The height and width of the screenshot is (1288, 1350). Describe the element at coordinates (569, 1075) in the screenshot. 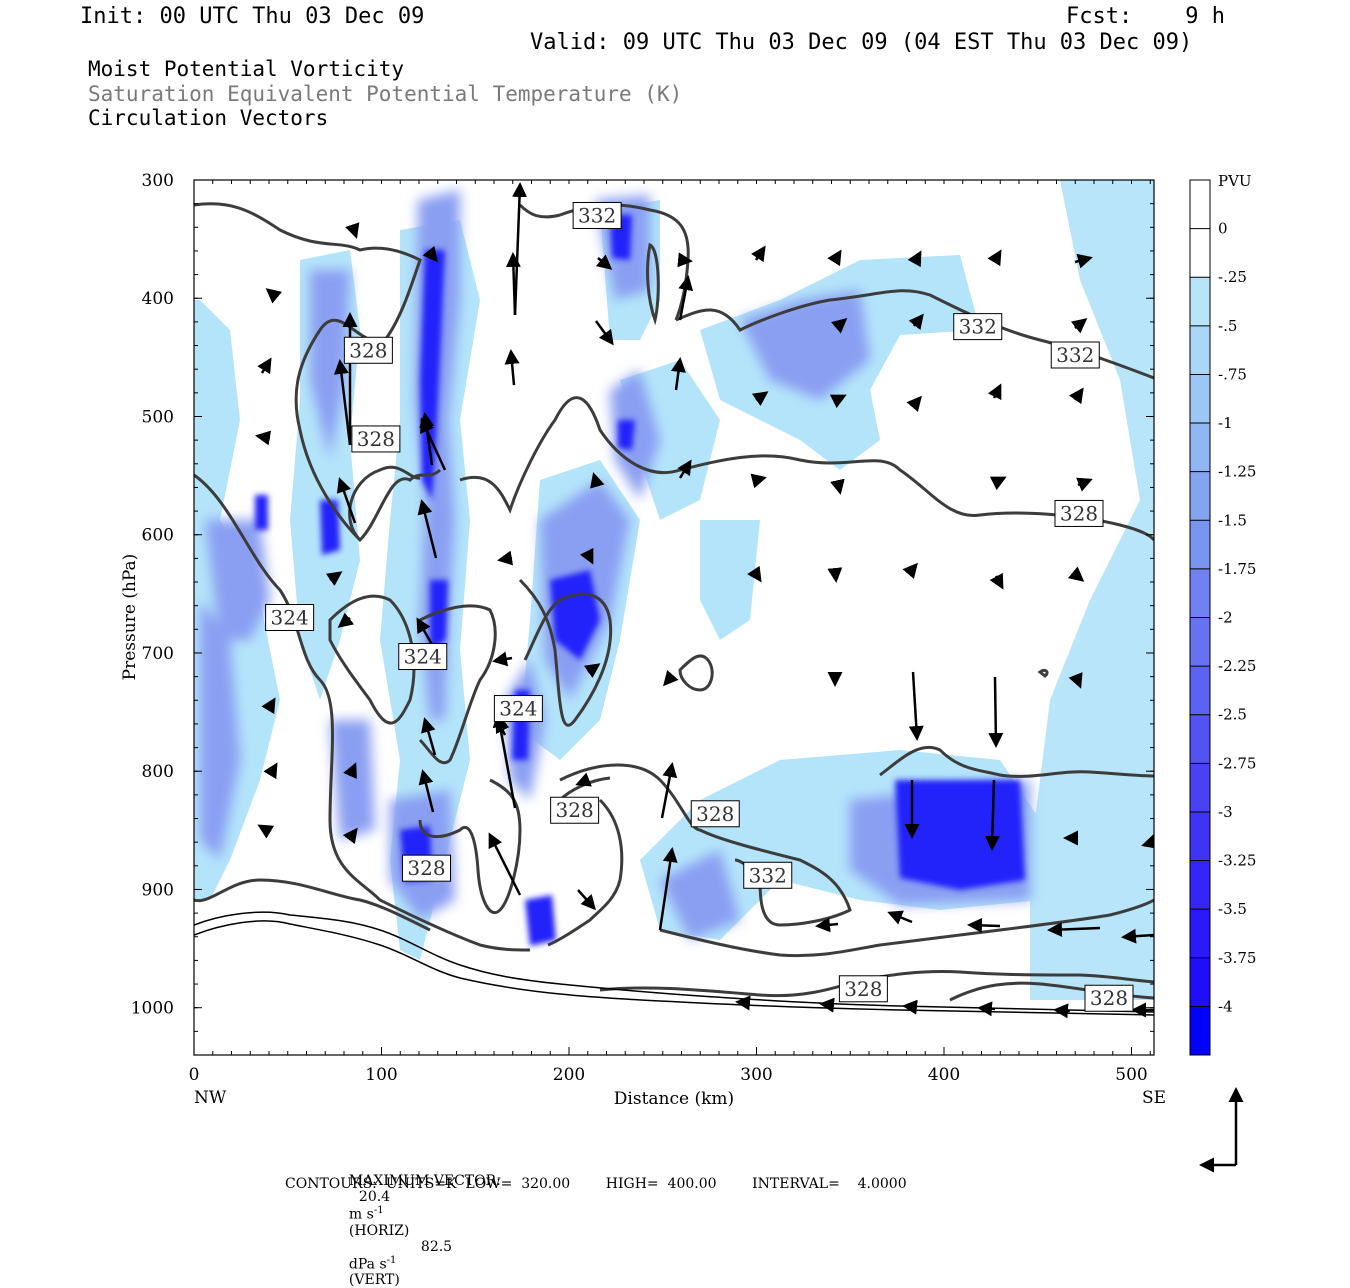

I see `x-tick-label: 200` at that location.